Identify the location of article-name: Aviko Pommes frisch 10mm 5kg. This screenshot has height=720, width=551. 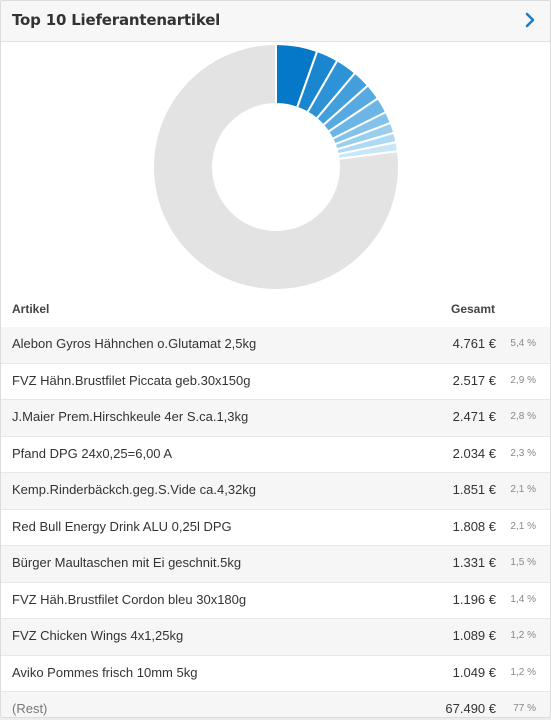
(105, 672).